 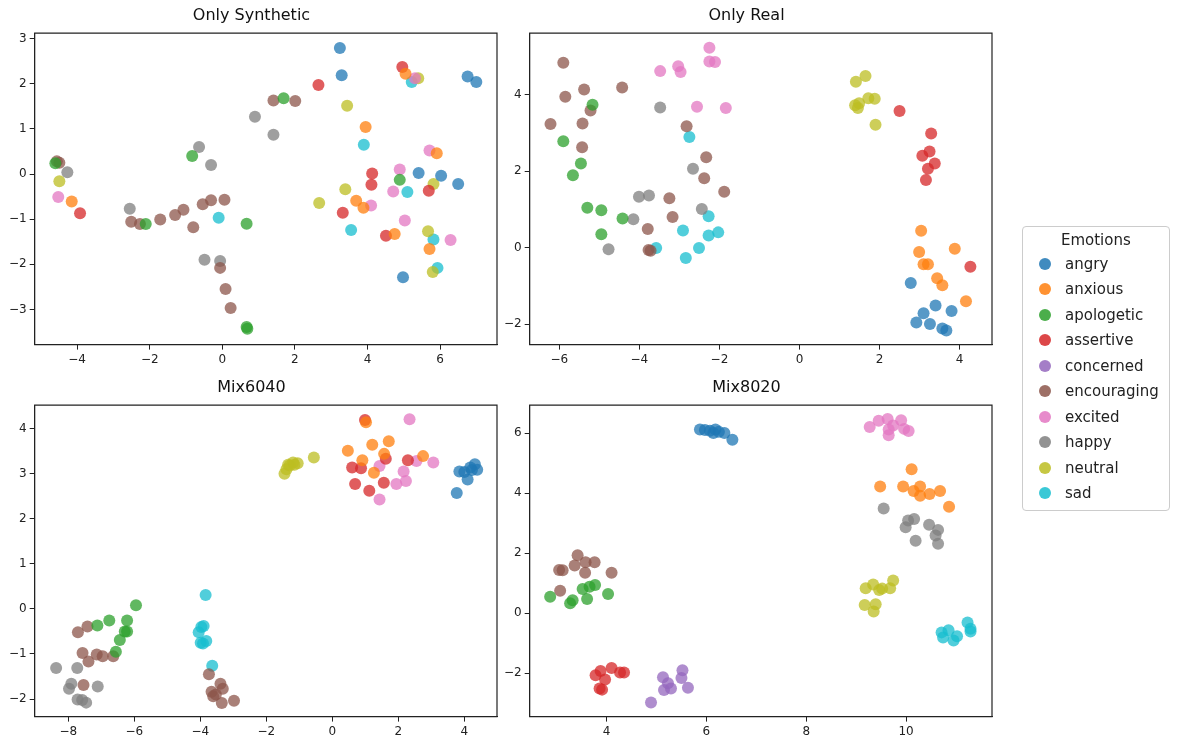 I want to click on legend-label: happy, so click(x=1088, y=442).